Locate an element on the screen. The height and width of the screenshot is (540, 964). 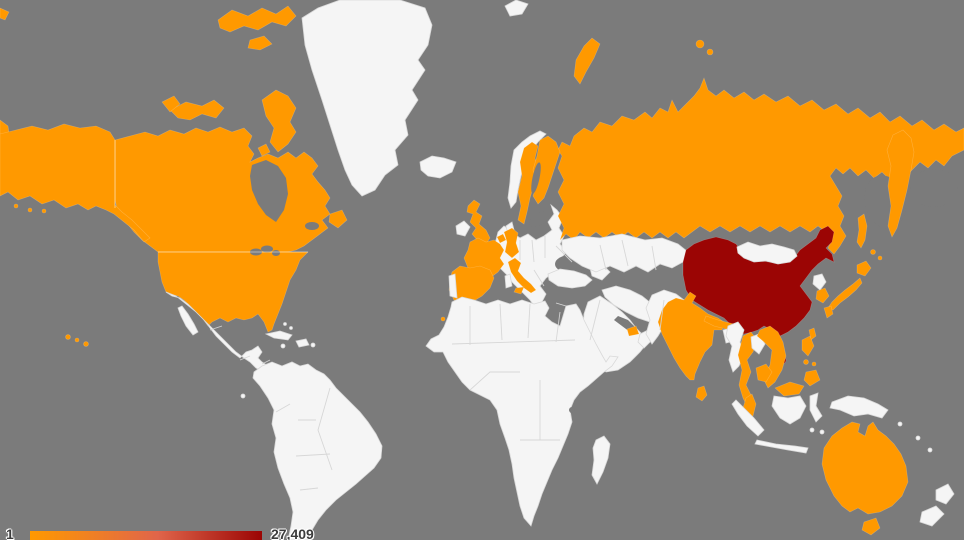
philippine-island is located at coordinates (806, 362).